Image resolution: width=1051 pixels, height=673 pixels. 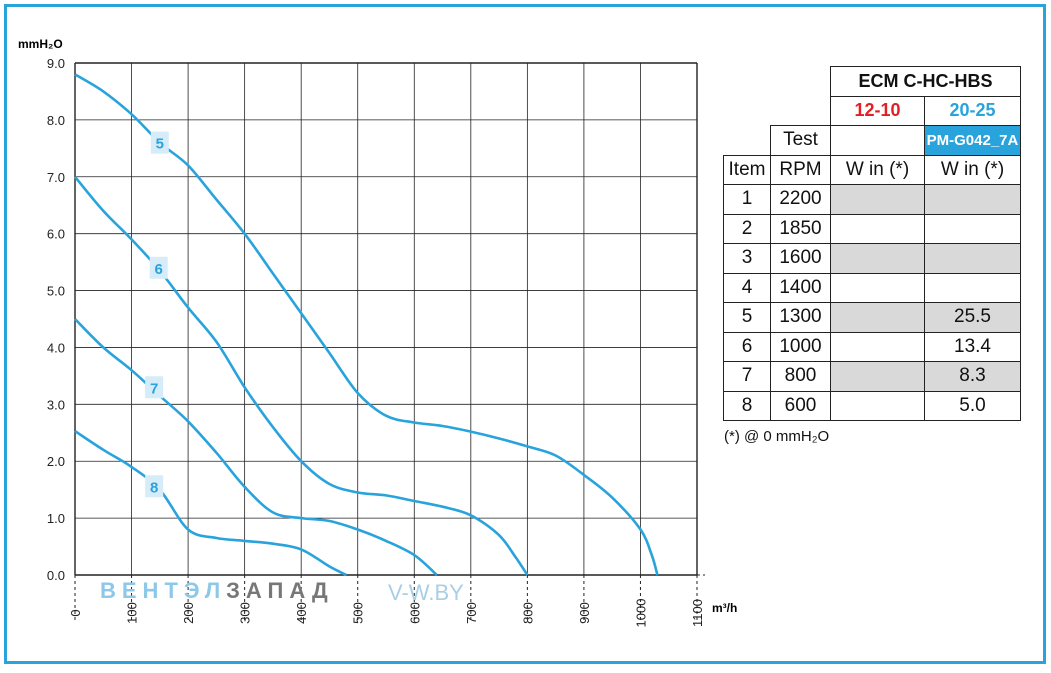 I want to click on x-tick-label: 700, so click(x=471, y=613).